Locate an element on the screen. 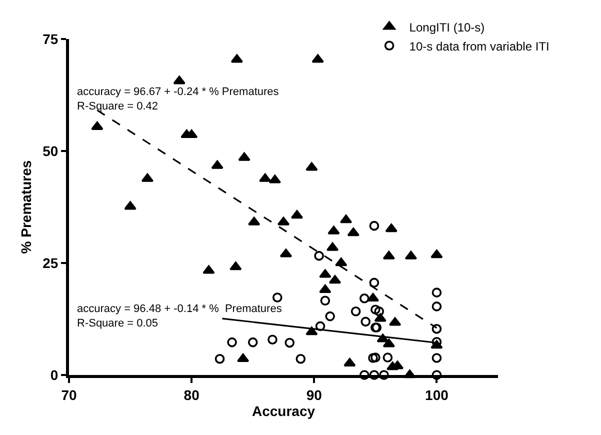 This screenshot has width=601, height=435. annotation: accuracy = 96.48 + -0.14 * % Prematures R-Square = 0.05 is located at coordinates (179, 316).